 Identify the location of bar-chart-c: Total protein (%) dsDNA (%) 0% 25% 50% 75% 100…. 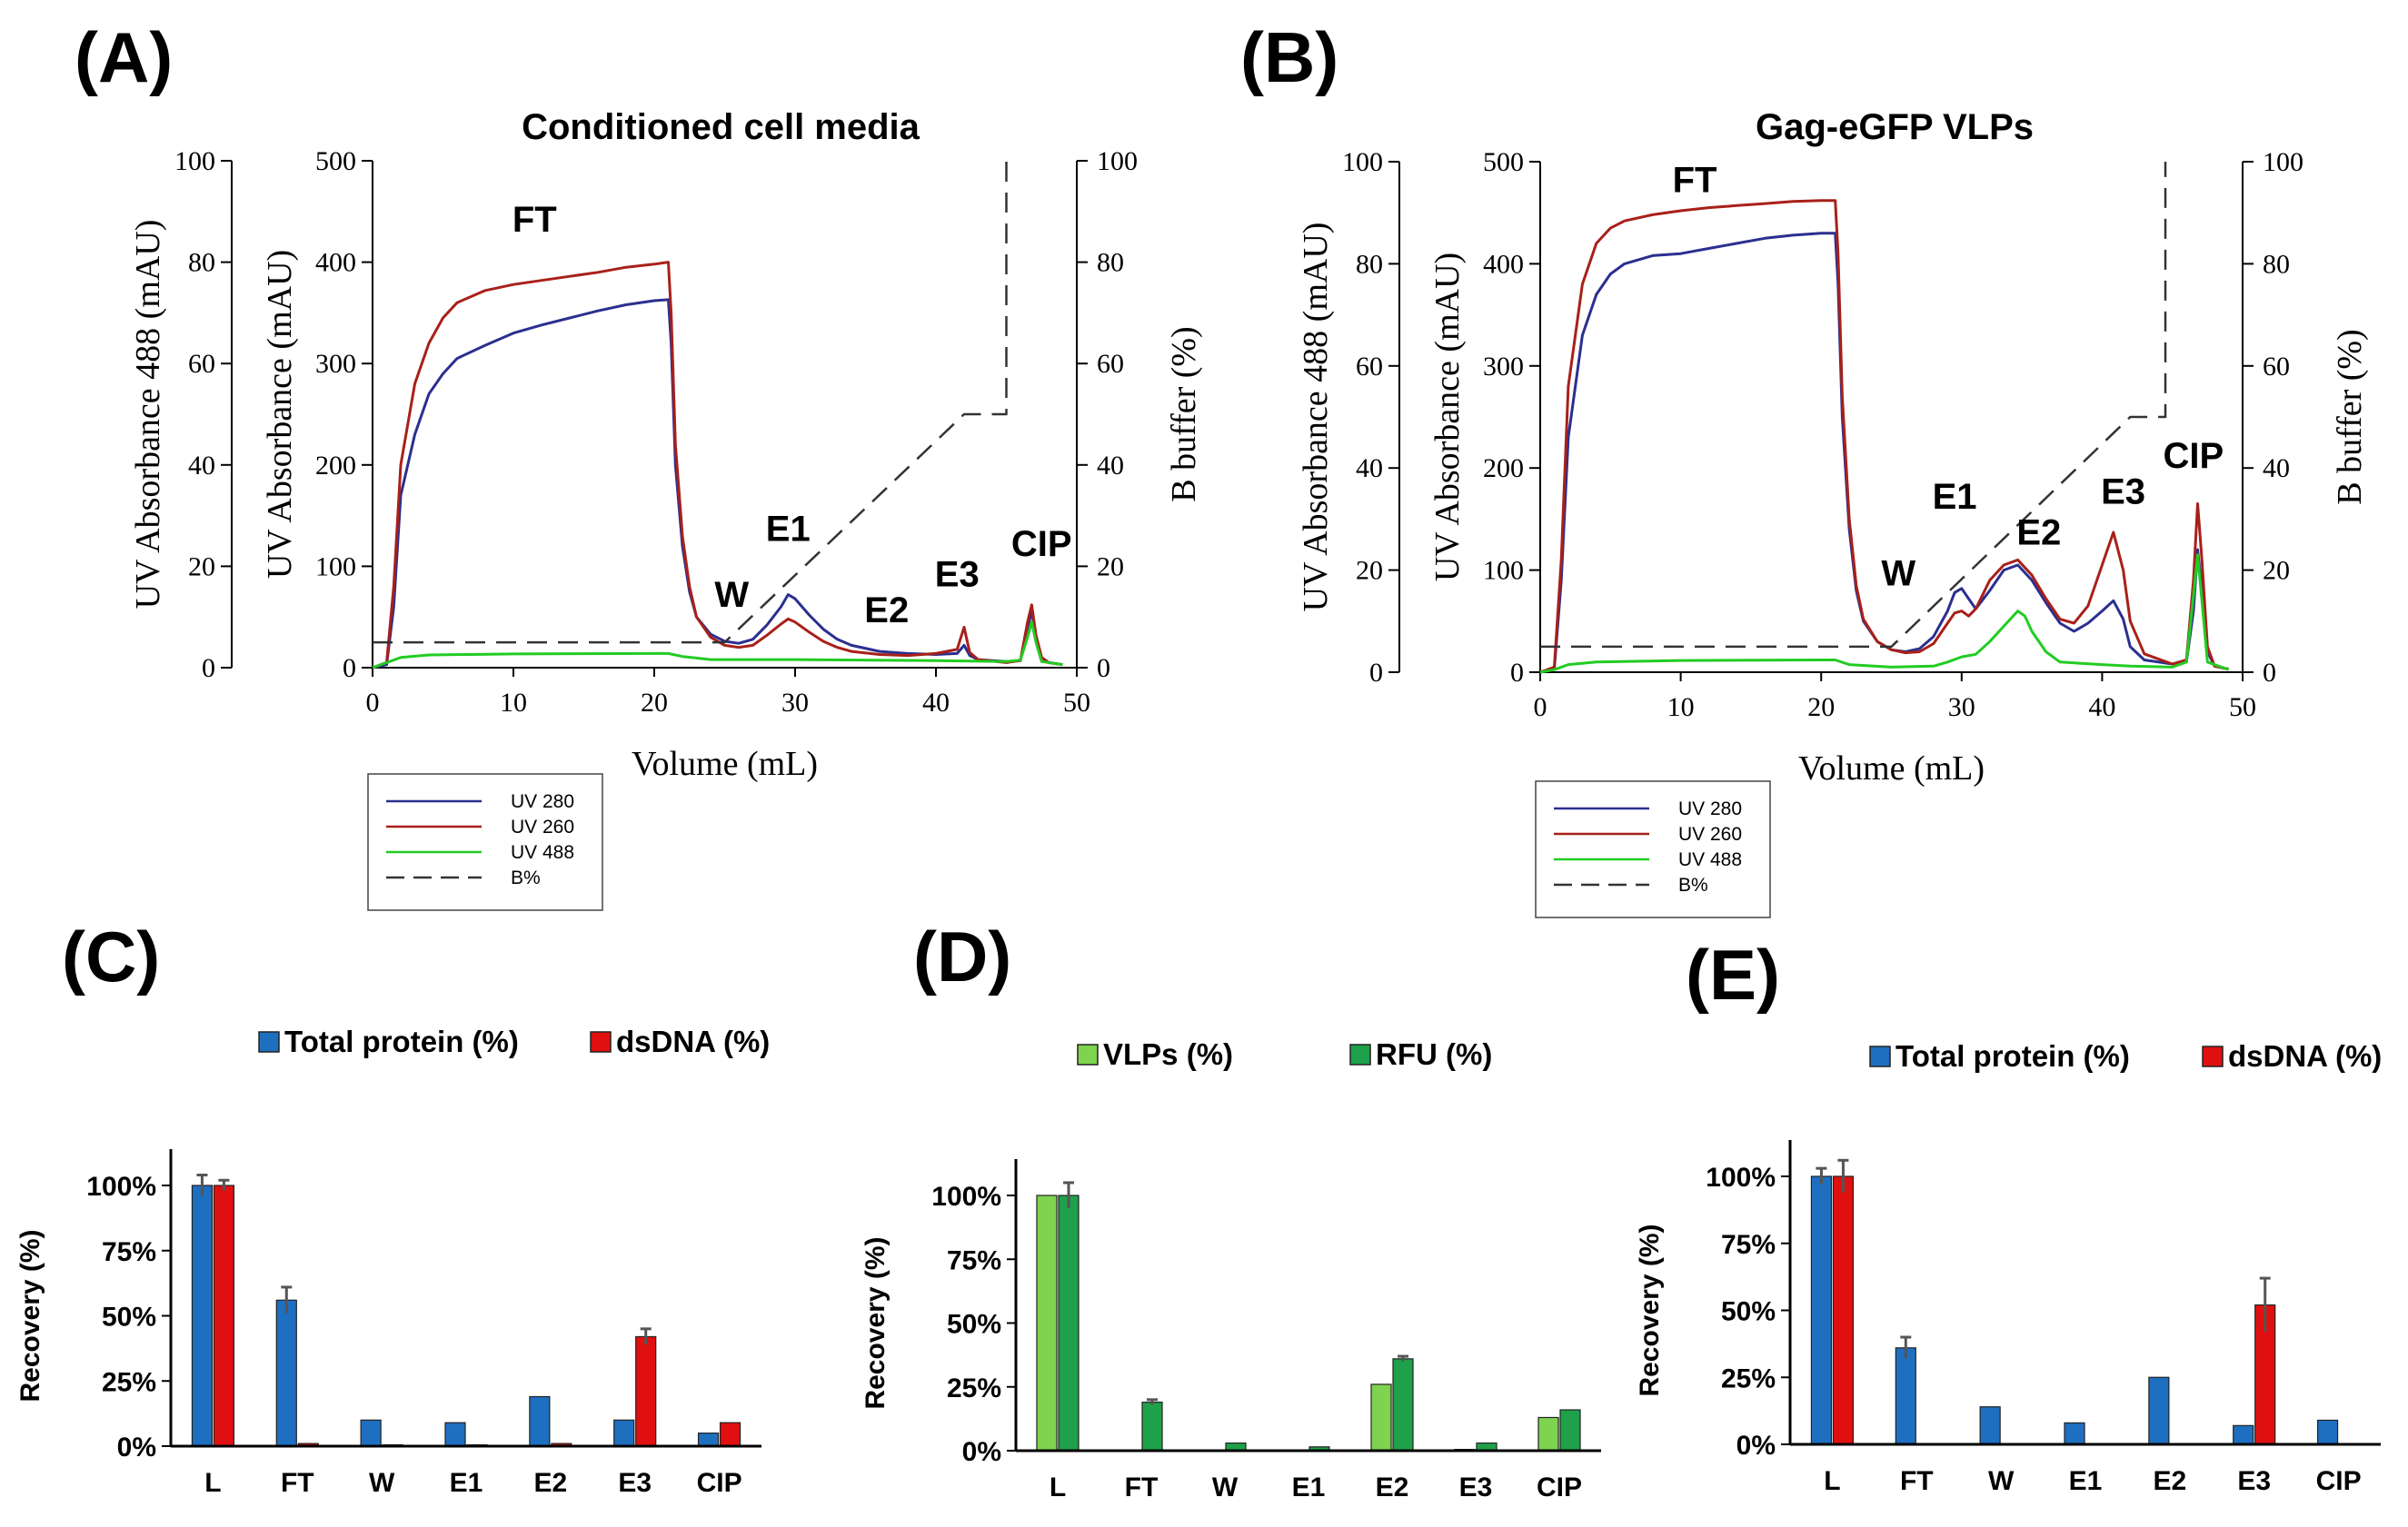
(392, 1262).